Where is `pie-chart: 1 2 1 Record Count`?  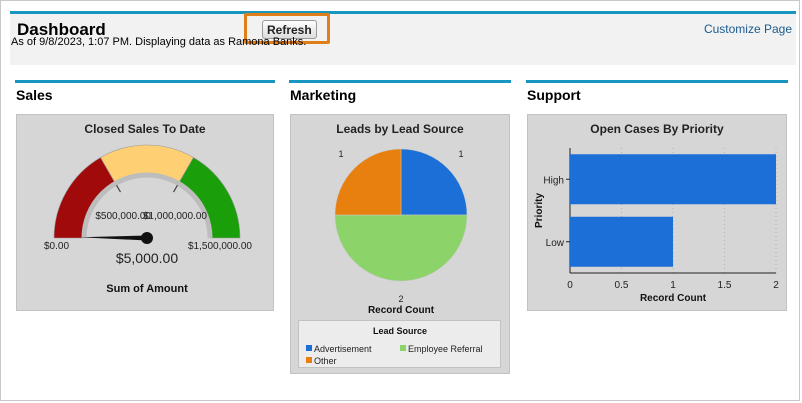 pie-chart: 1 2 1 Record Count is located at coordinates (401, 231).